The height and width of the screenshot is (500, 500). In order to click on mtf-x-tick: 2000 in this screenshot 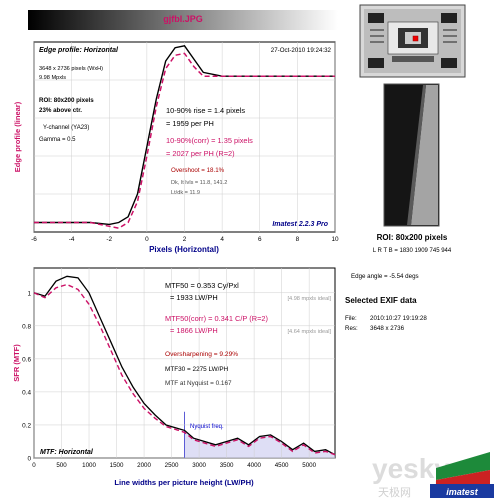, I will do `click(144, 465)`.